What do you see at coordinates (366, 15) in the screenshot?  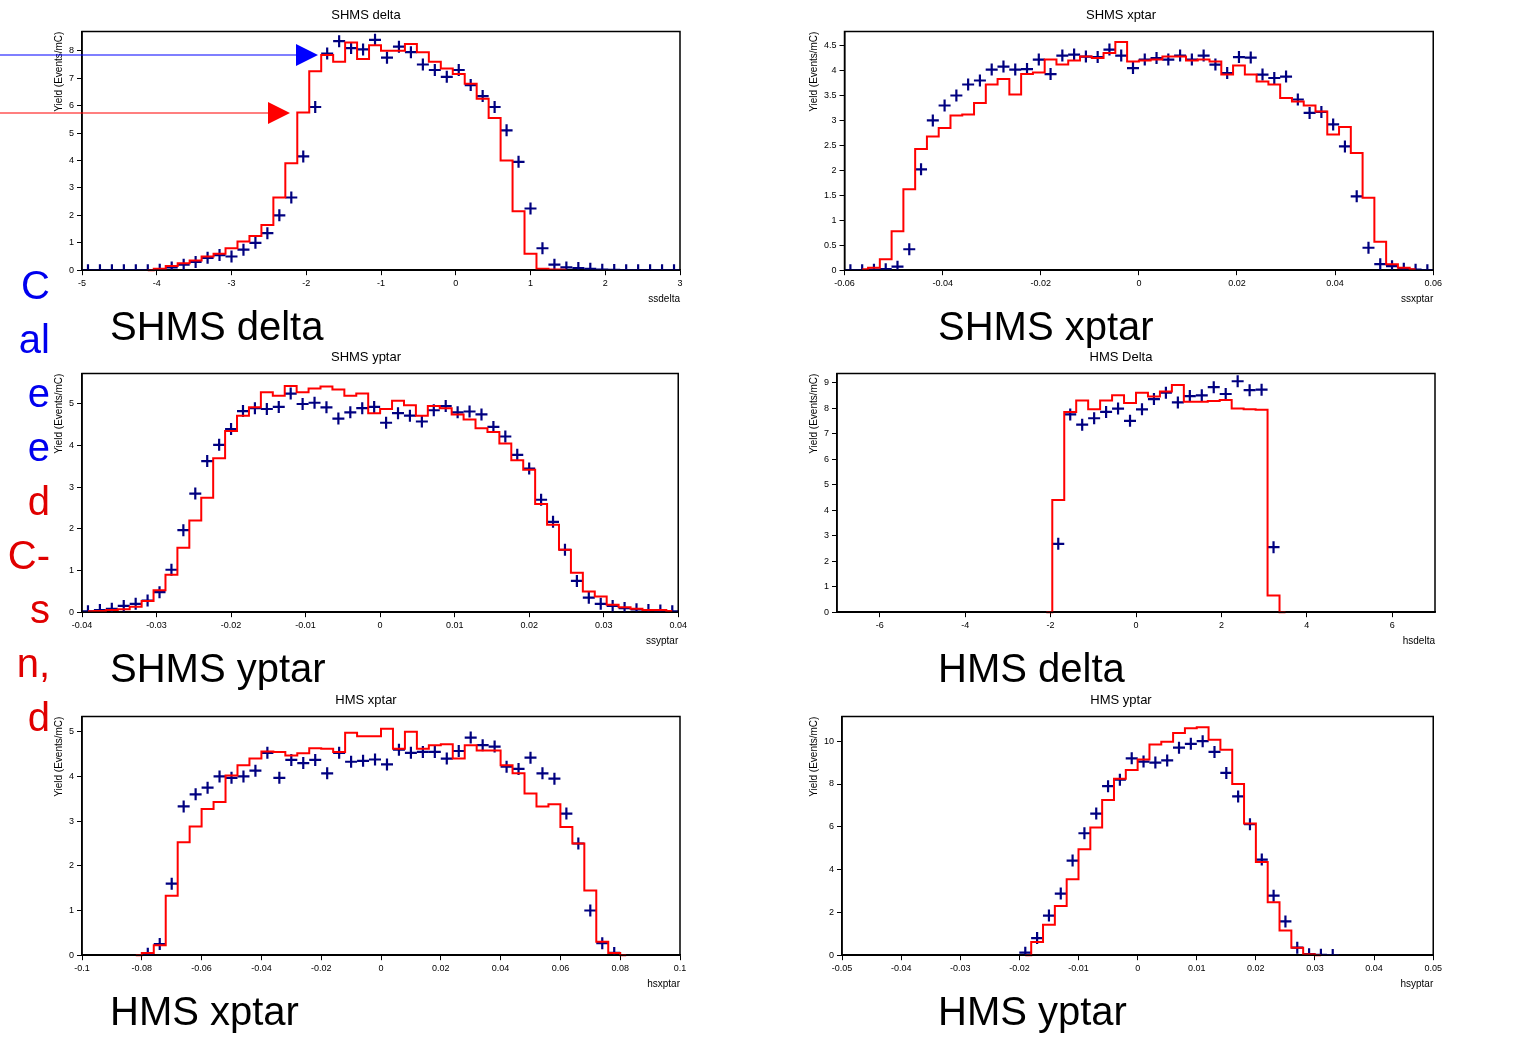 I see `chart-title: SHMS delta` at bounding box center [366, 15].